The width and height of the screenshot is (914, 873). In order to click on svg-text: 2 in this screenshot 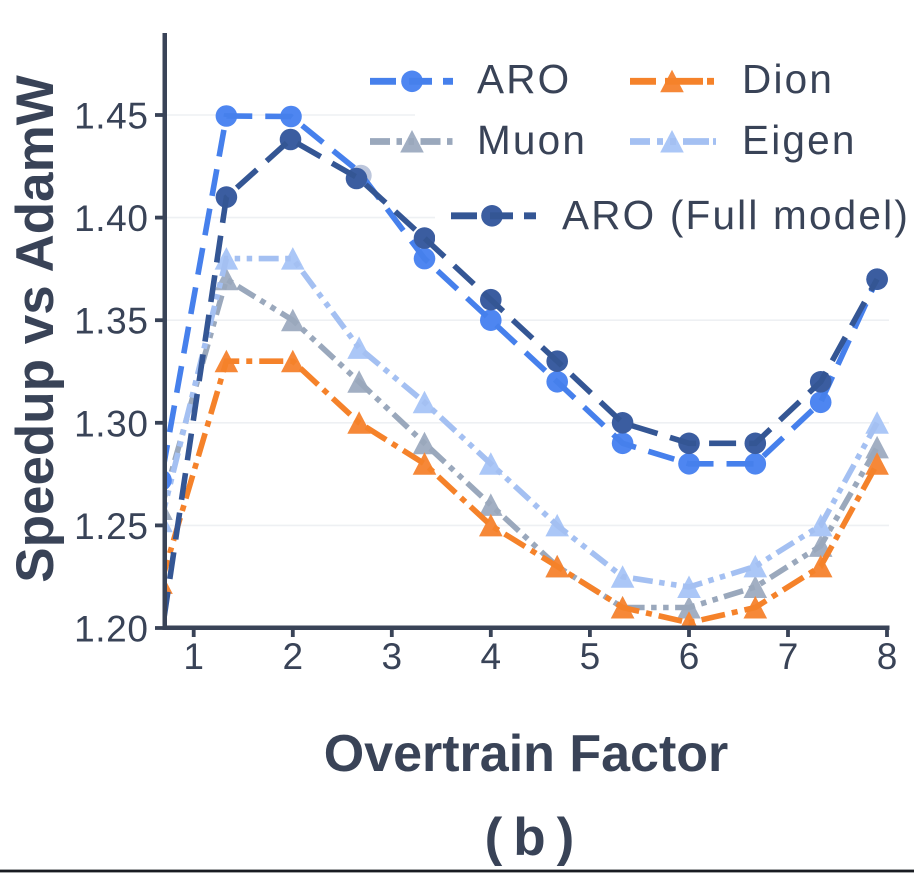, I will do `click(293, 656)`.